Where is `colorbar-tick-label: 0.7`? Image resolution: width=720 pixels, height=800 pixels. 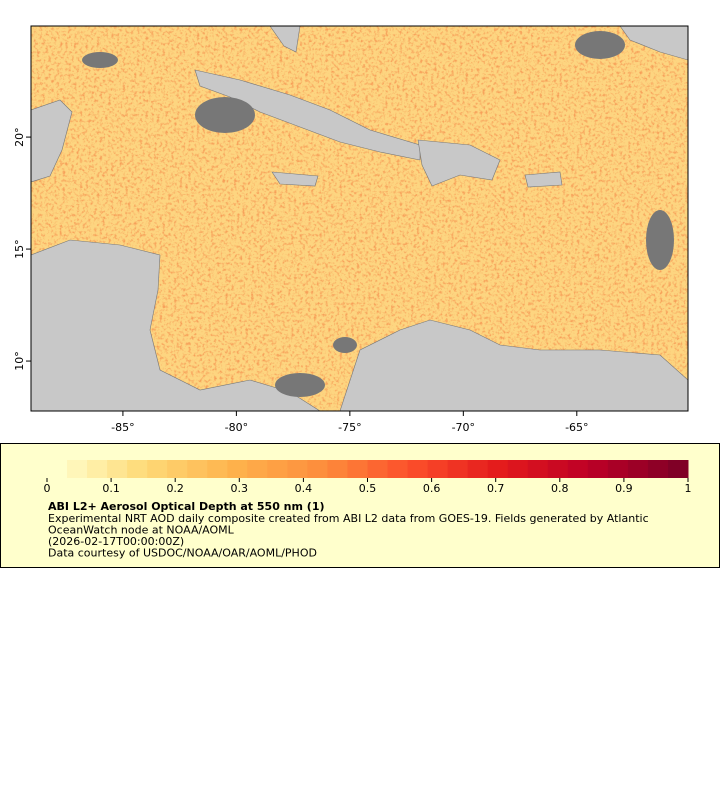
colorbar-tick-label: 0.7 is located at coordinates (496, 488).